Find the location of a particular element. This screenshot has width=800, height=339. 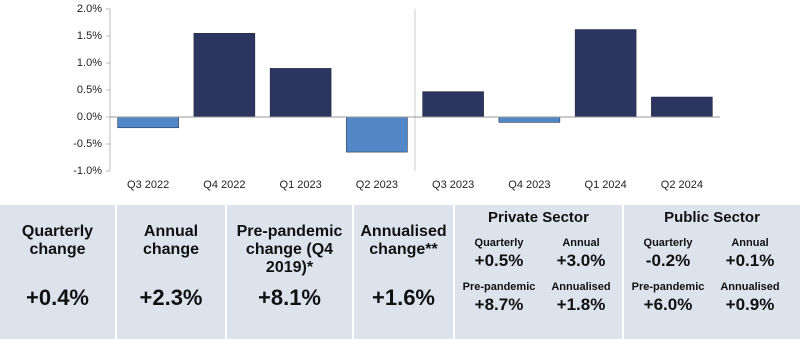

x-tick-label: Q1 2024 is located at coordinates (606, 185).